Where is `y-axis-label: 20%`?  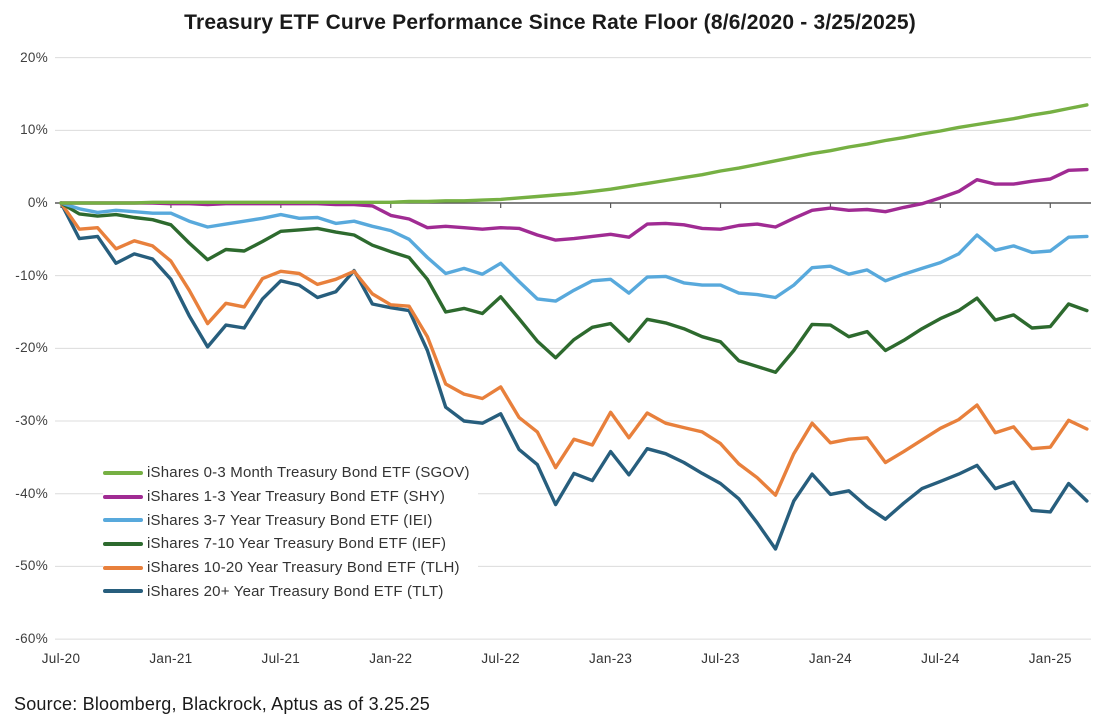
y-axis-label: 20% is located at coordinates (34, 57).